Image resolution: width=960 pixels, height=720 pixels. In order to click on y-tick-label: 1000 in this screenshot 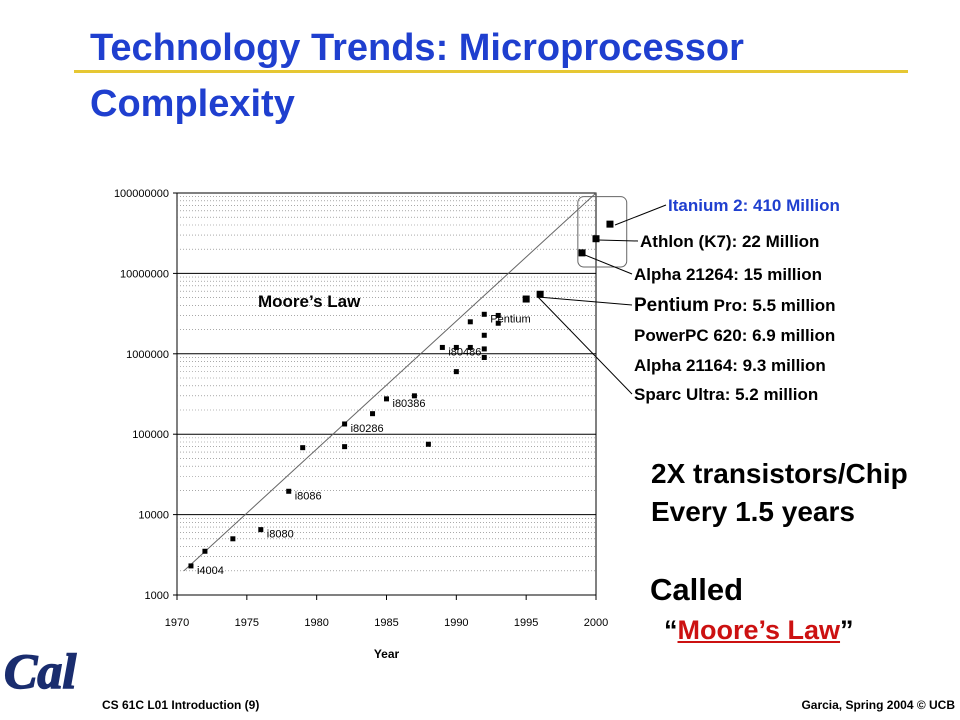, I will do `click(157, 596)`.